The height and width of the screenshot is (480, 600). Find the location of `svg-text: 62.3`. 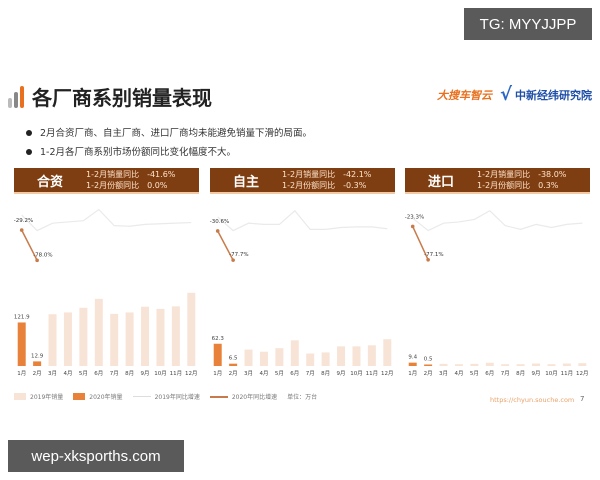

svg-text: 62.3 is located at coordinates (218, 339).